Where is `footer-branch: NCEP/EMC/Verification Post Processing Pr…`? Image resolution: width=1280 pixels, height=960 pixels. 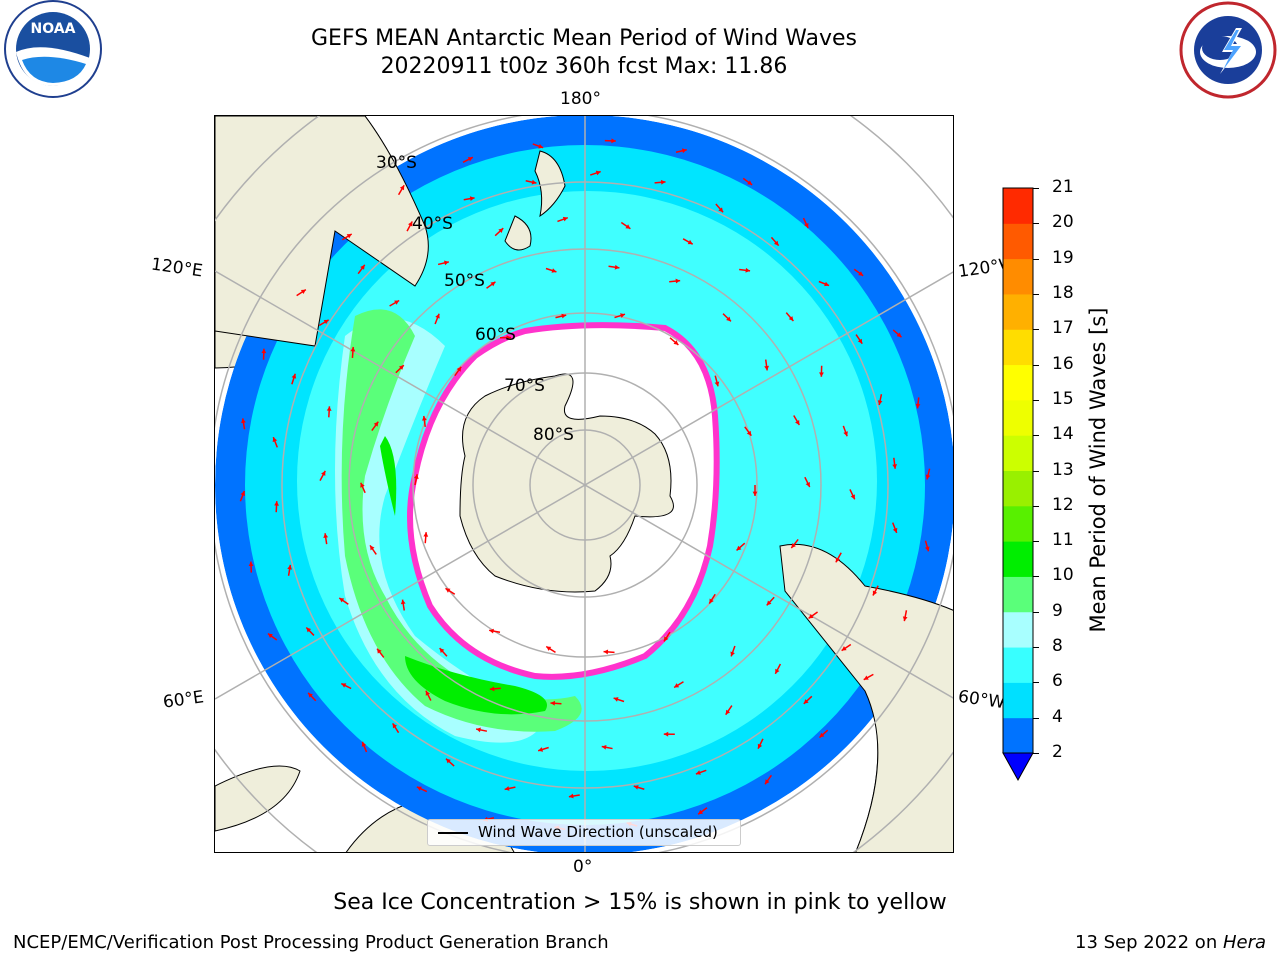 footer-branch: NCEP/EMC/Verification Post Processing Pr… is located at coordinates (311, 942).